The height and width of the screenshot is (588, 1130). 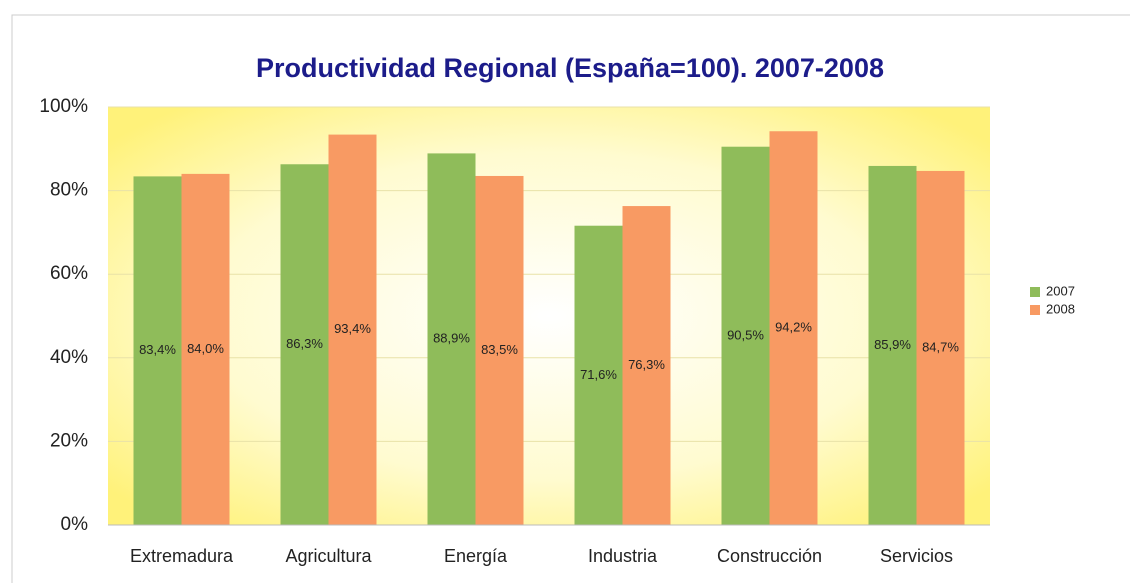 I want to click on y-tick-label: 20%, so click(x=69, y=440).